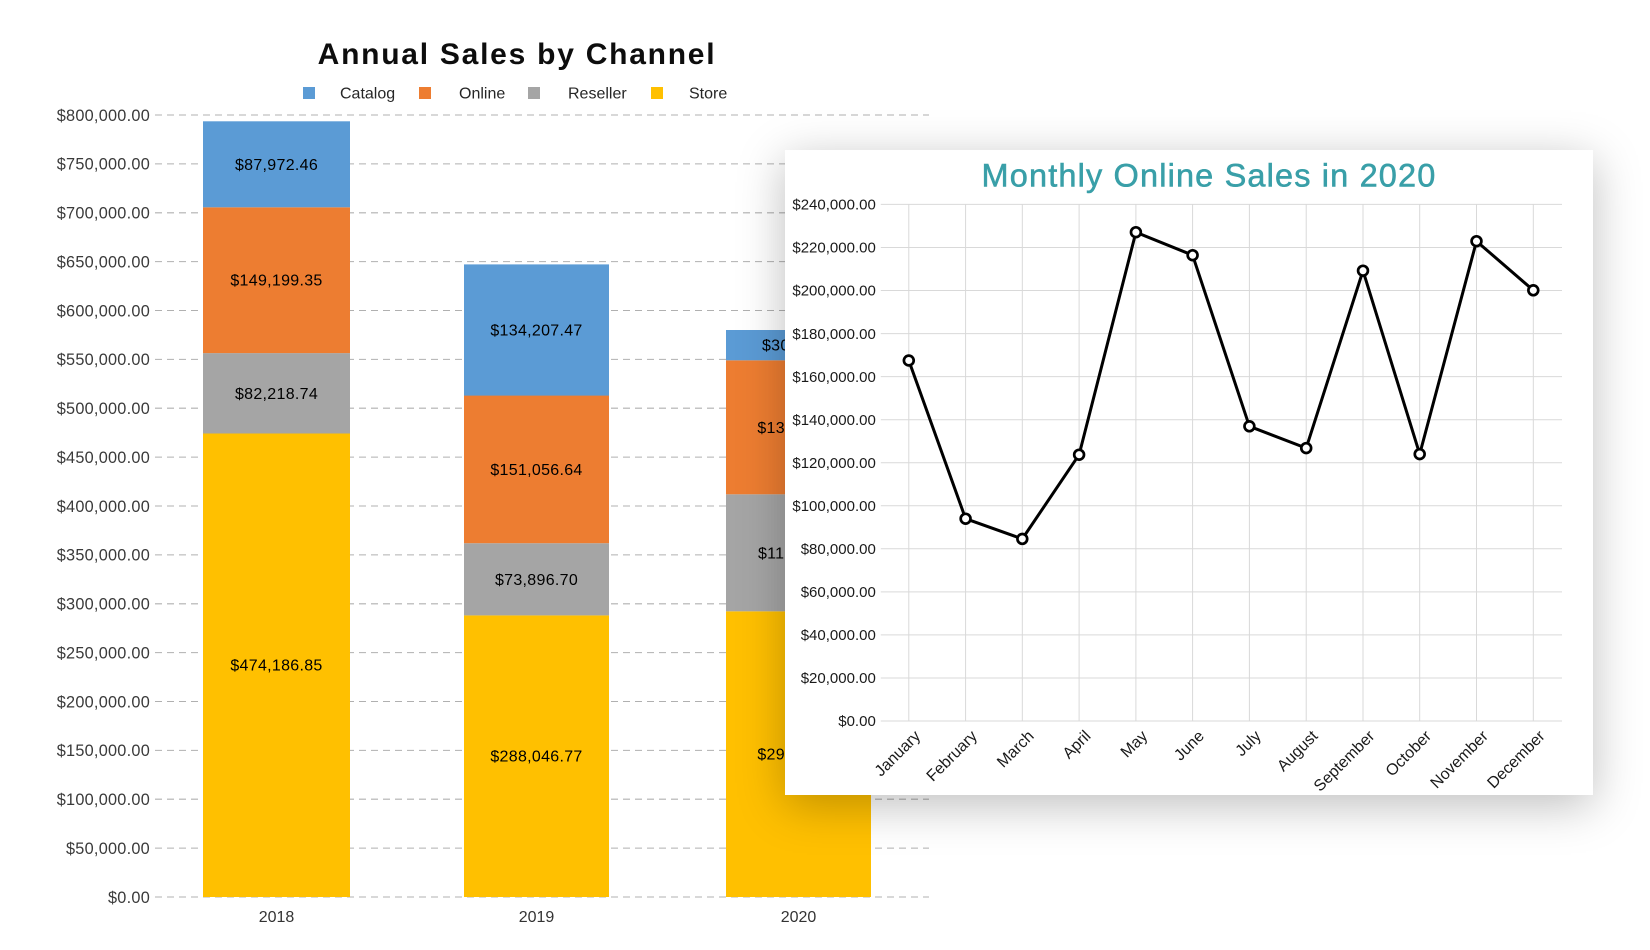  Describe the element at coordinates (1248, 743) in the screenshot. I see `svg-text: July` at that location.